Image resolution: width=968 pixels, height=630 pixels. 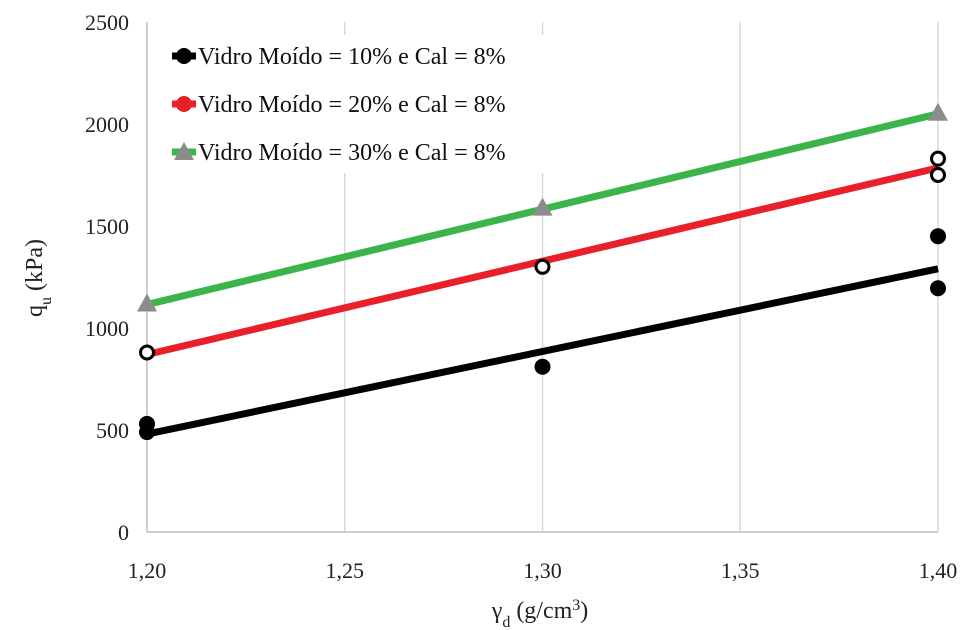 I want to click on legend-entry: Vidro Moído = 20% e Cal = 8%, so click(x=339, y=105).